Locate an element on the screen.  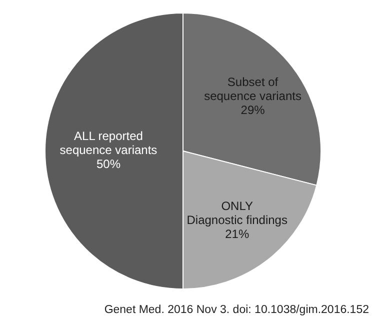
data-label: 29% is located at coordinates (253, 110).